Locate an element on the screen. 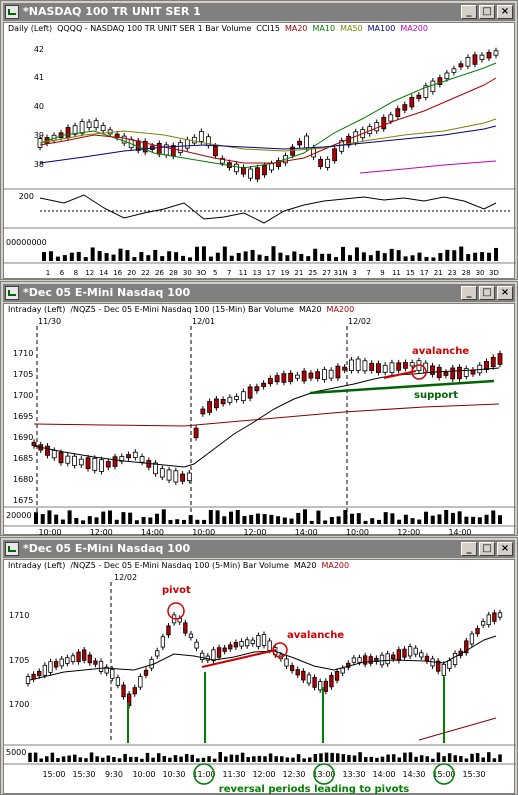 The image size is (518, 795). time-axis-label: 17 is located at coordinates (271, 273).